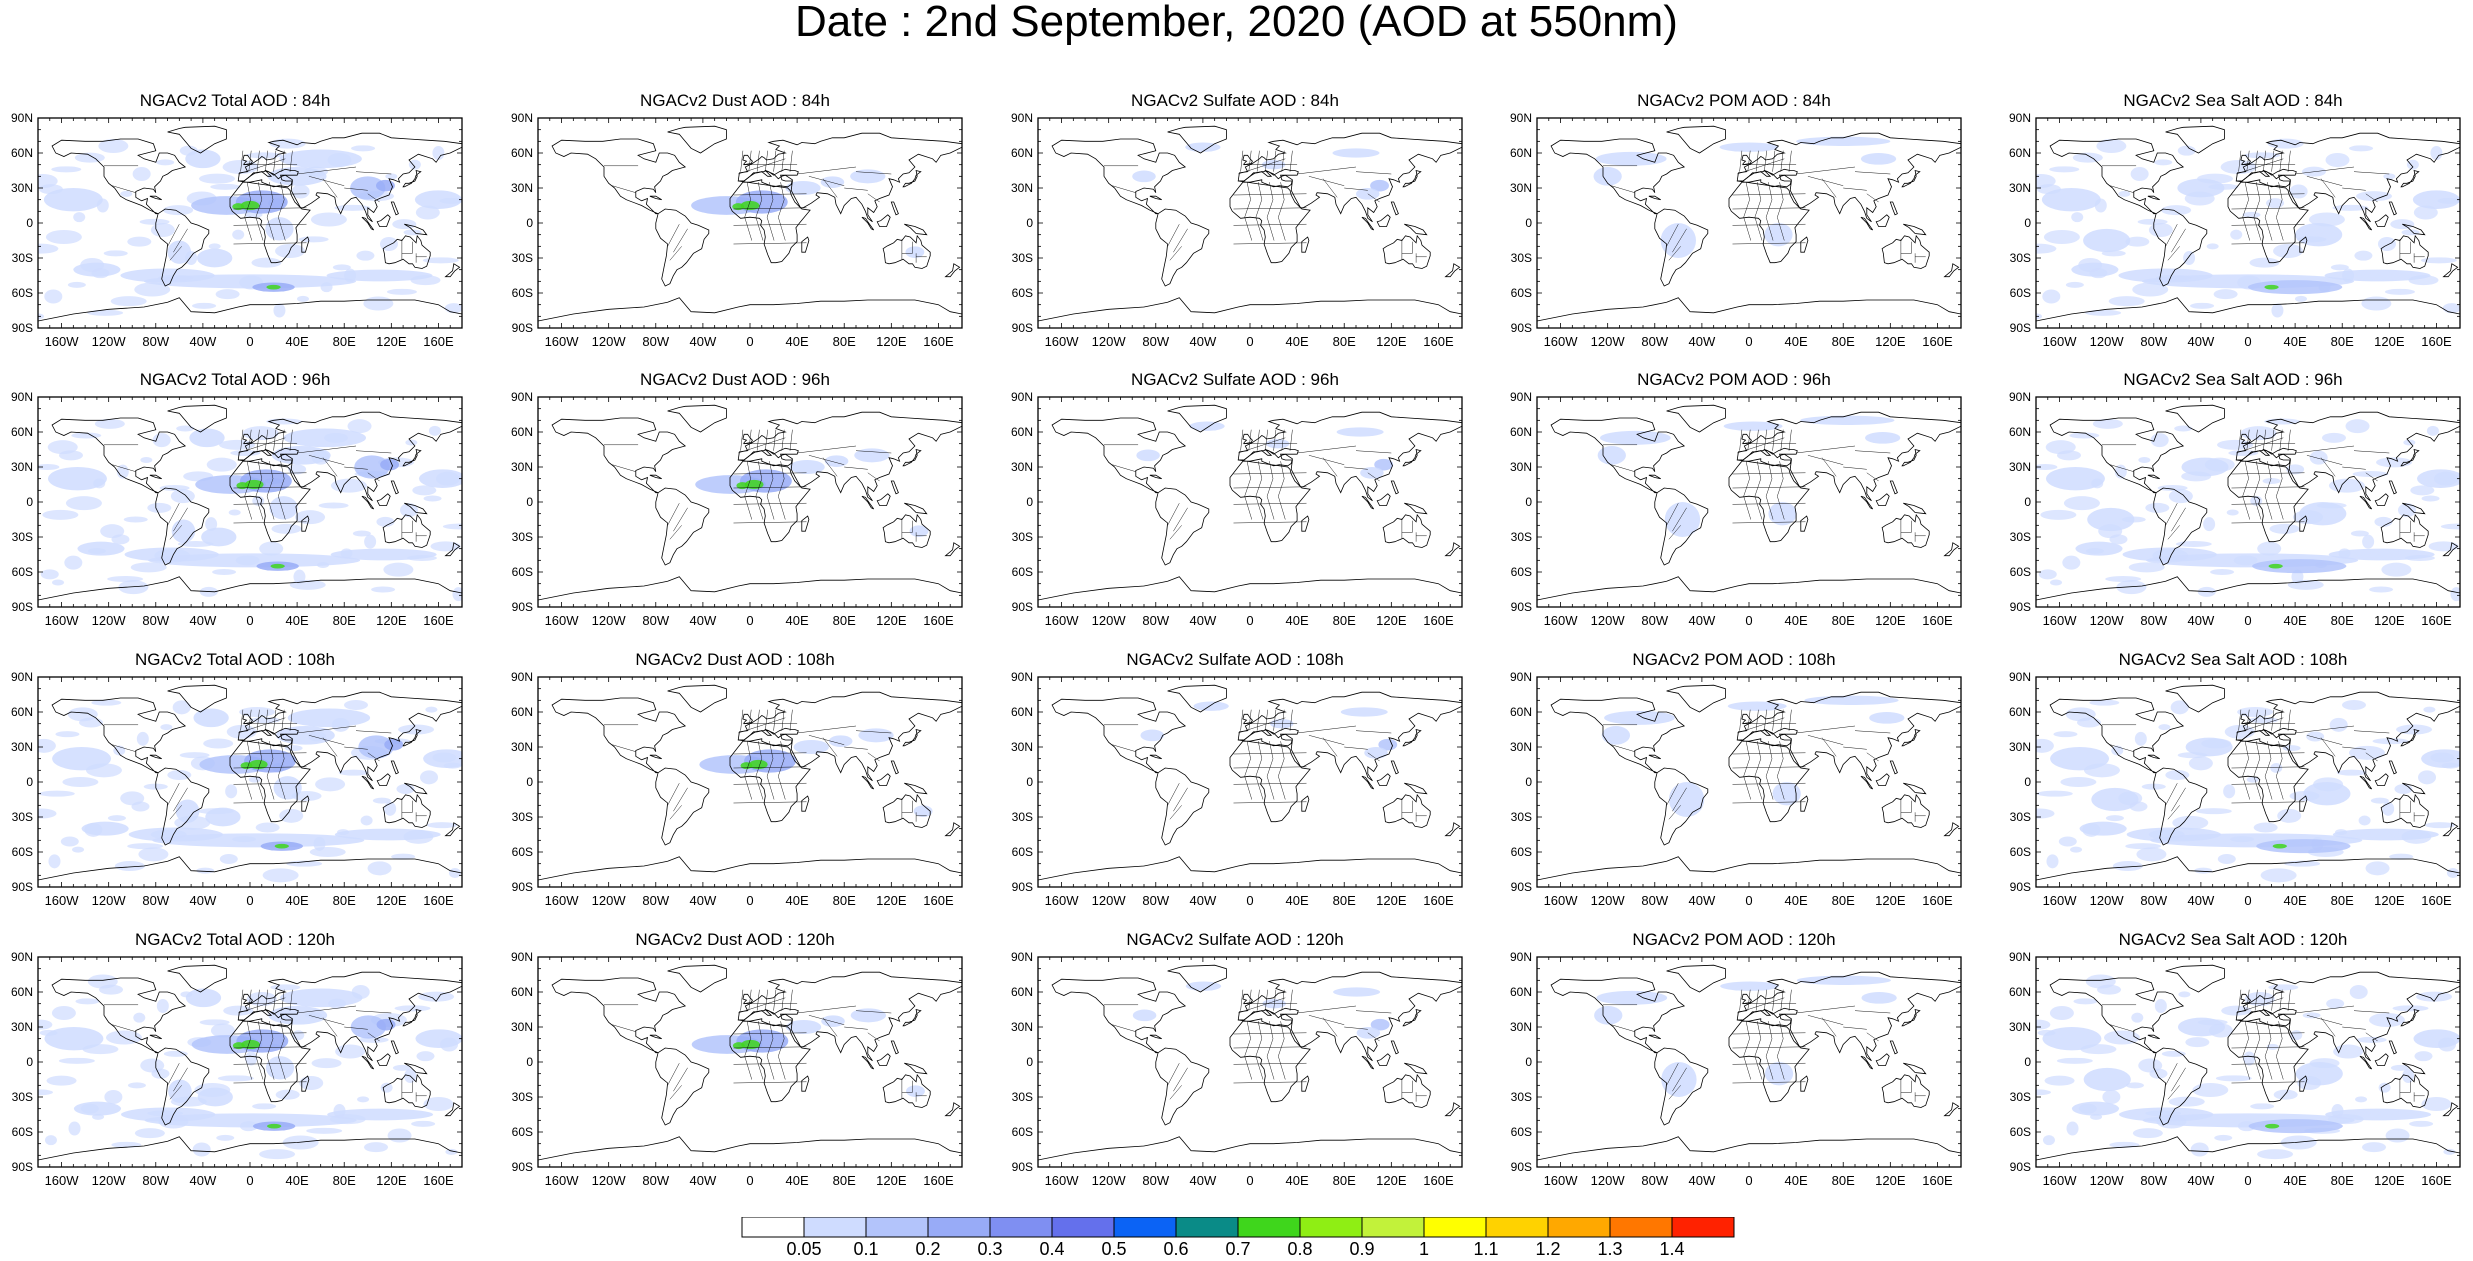 The image size is (2473, 1261). What do you see at coordinates (234, 659) in the screenshot?
I see `panel-title: NGACv2 Total AOD : 108h` at bounding box center [234, 659].